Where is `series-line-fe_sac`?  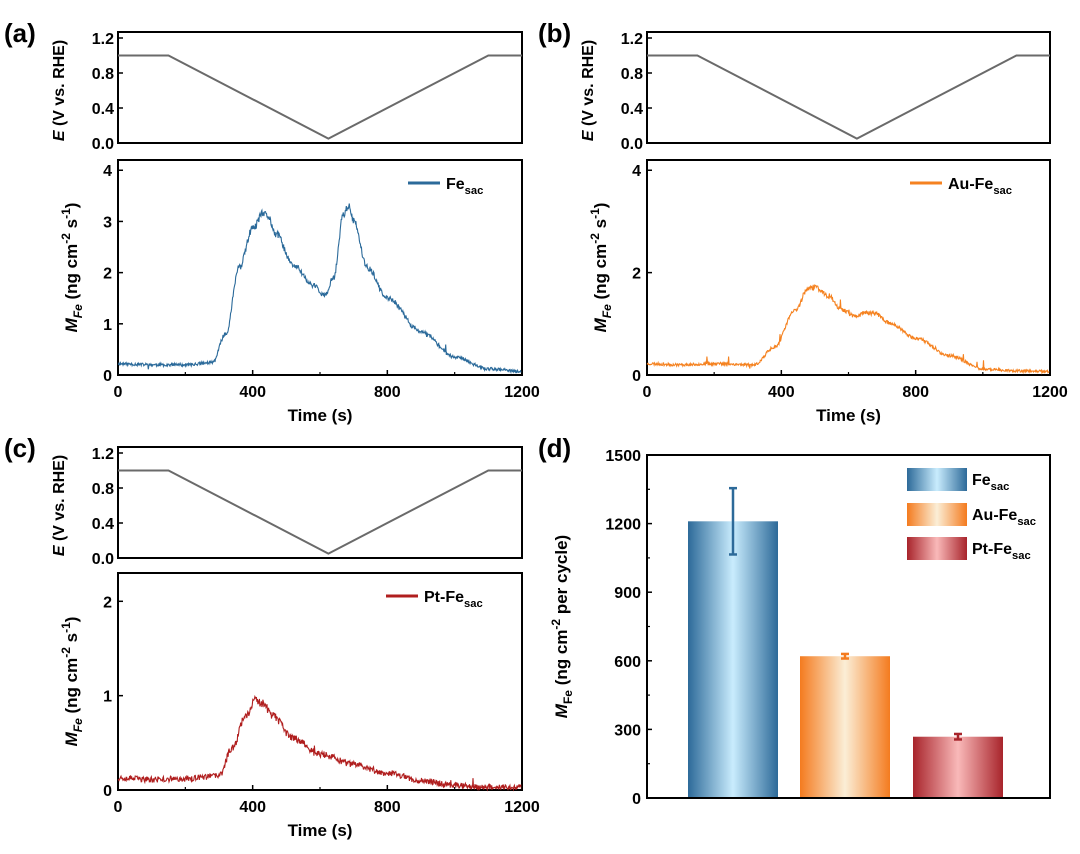 series-line-fe_sac is located at coordinates (320, 289).